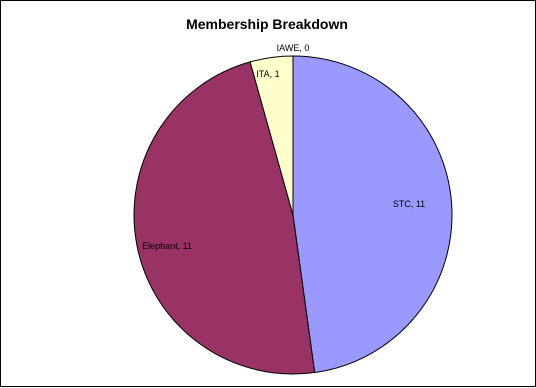 The width and height of the screenshot is (536, 388). I want to click on slice-label-elephant: Elephant, 11, so click(167, 246).